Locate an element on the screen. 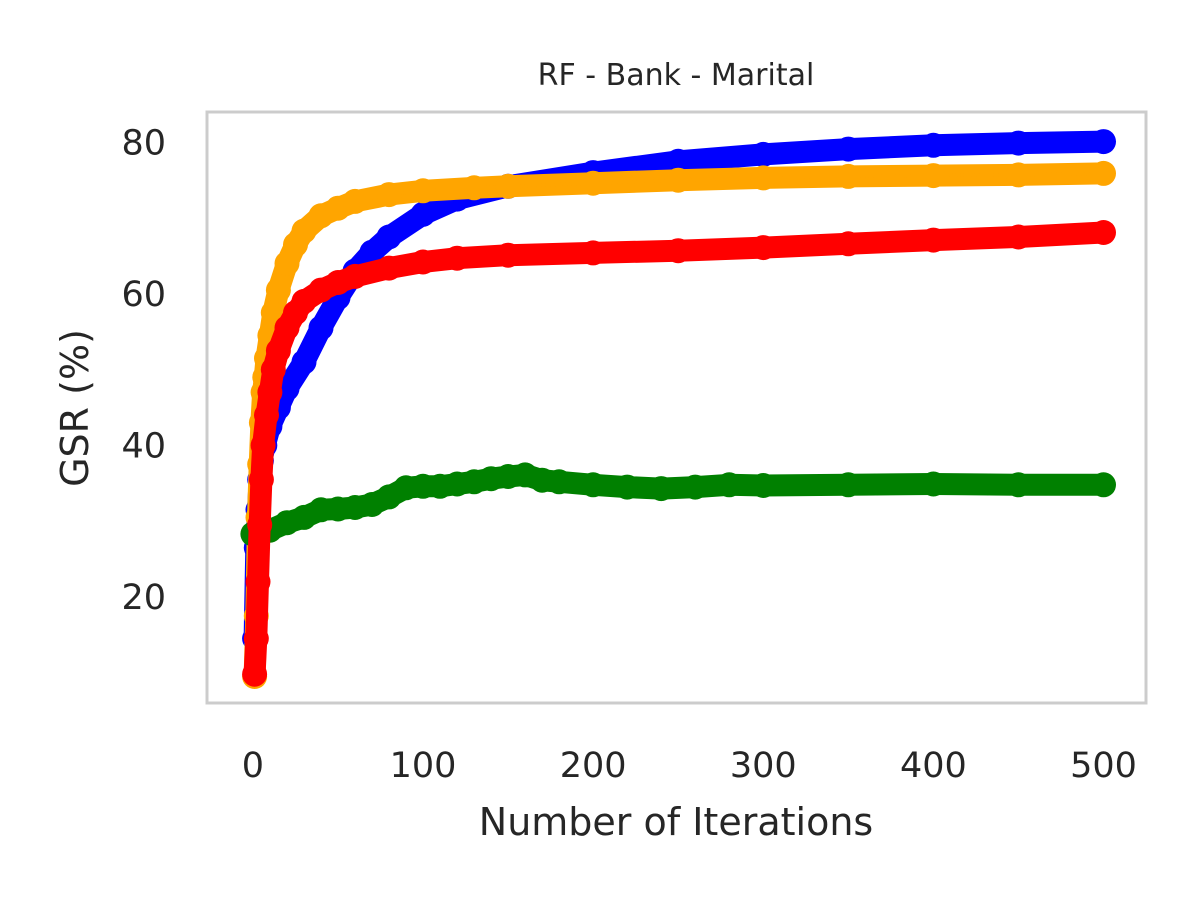  y-tick-labels: 20 40 60 80 is located at coordinates (143, 370).